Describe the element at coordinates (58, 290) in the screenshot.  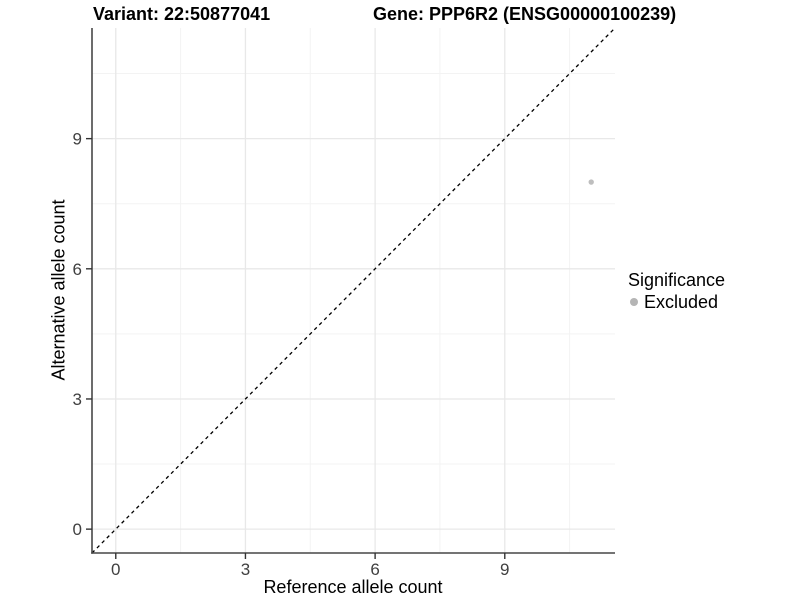
I see `y-axis-title: Alternative allele count` at that location.